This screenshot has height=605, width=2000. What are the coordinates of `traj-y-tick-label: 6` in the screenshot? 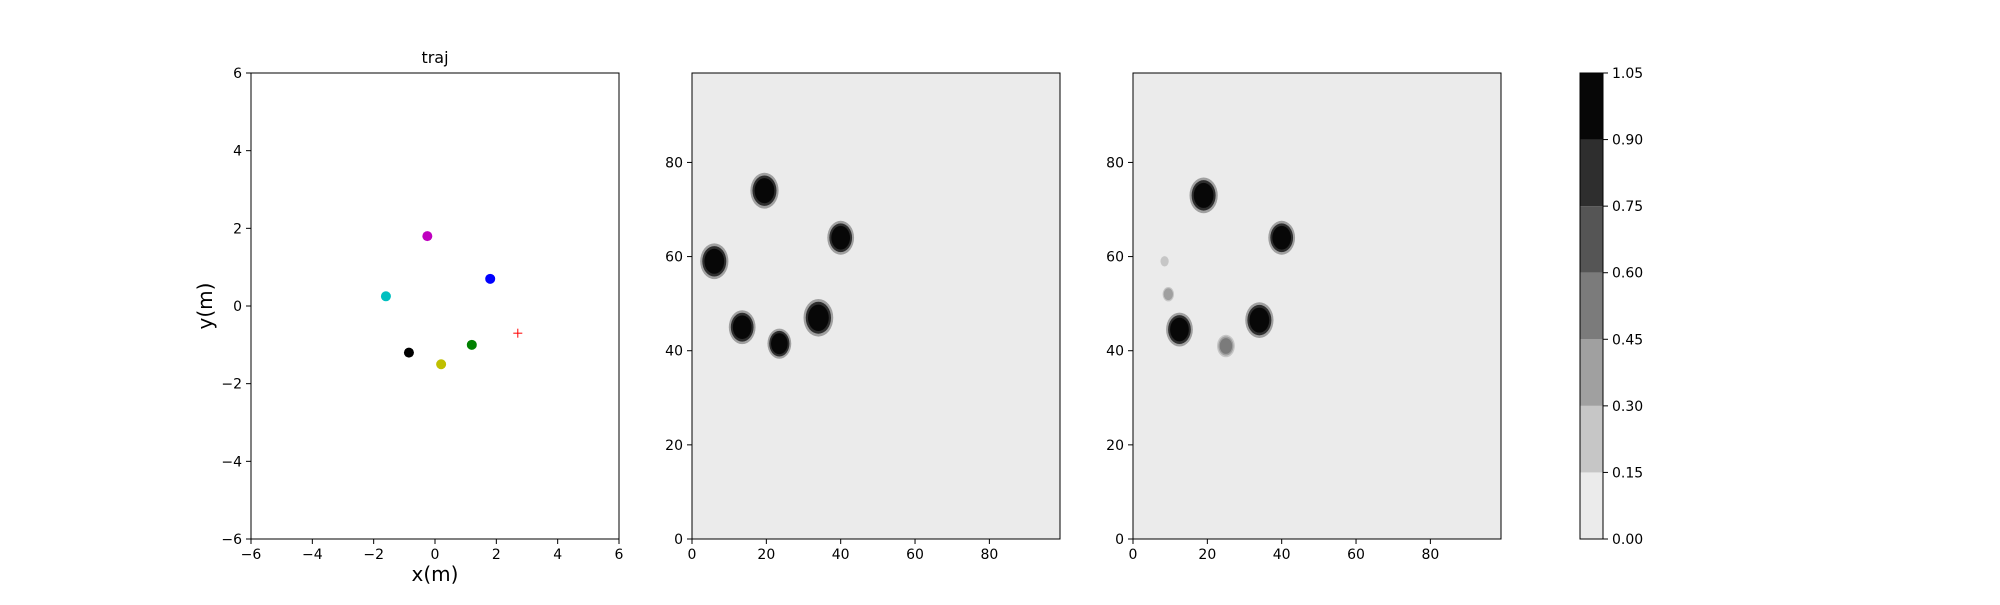 It's located at (237, 74).